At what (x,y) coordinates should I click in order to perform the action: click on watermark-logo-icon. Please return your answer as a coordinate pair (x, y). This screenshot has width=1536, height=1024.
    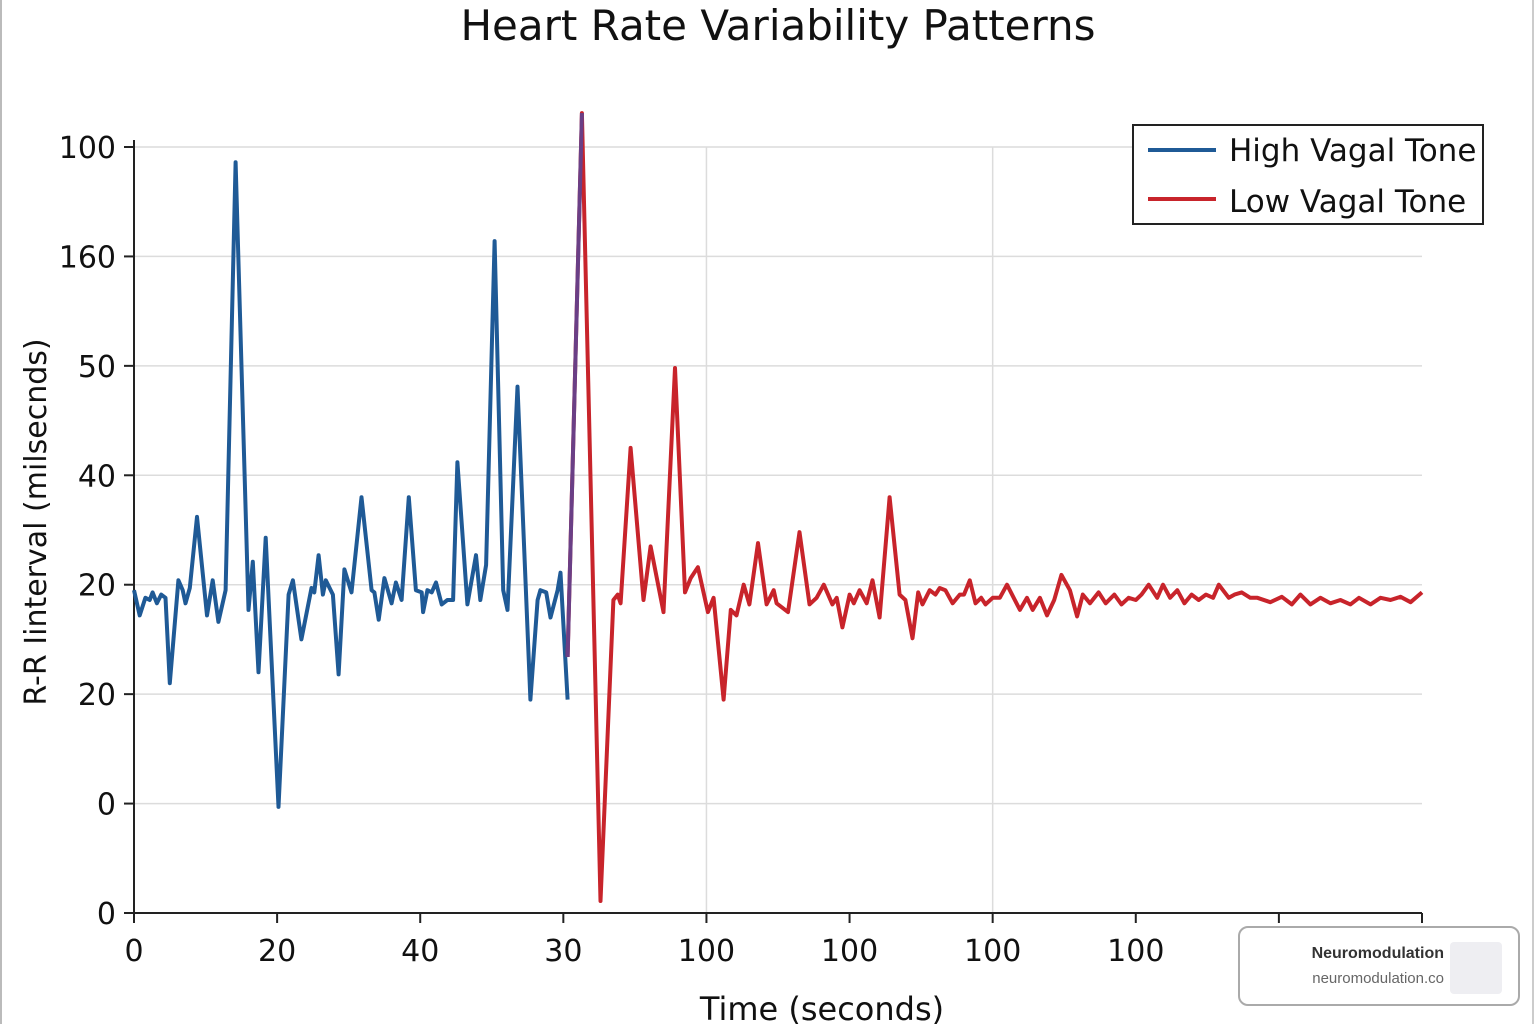
    Looking at the image, I should click on (1476, 968).